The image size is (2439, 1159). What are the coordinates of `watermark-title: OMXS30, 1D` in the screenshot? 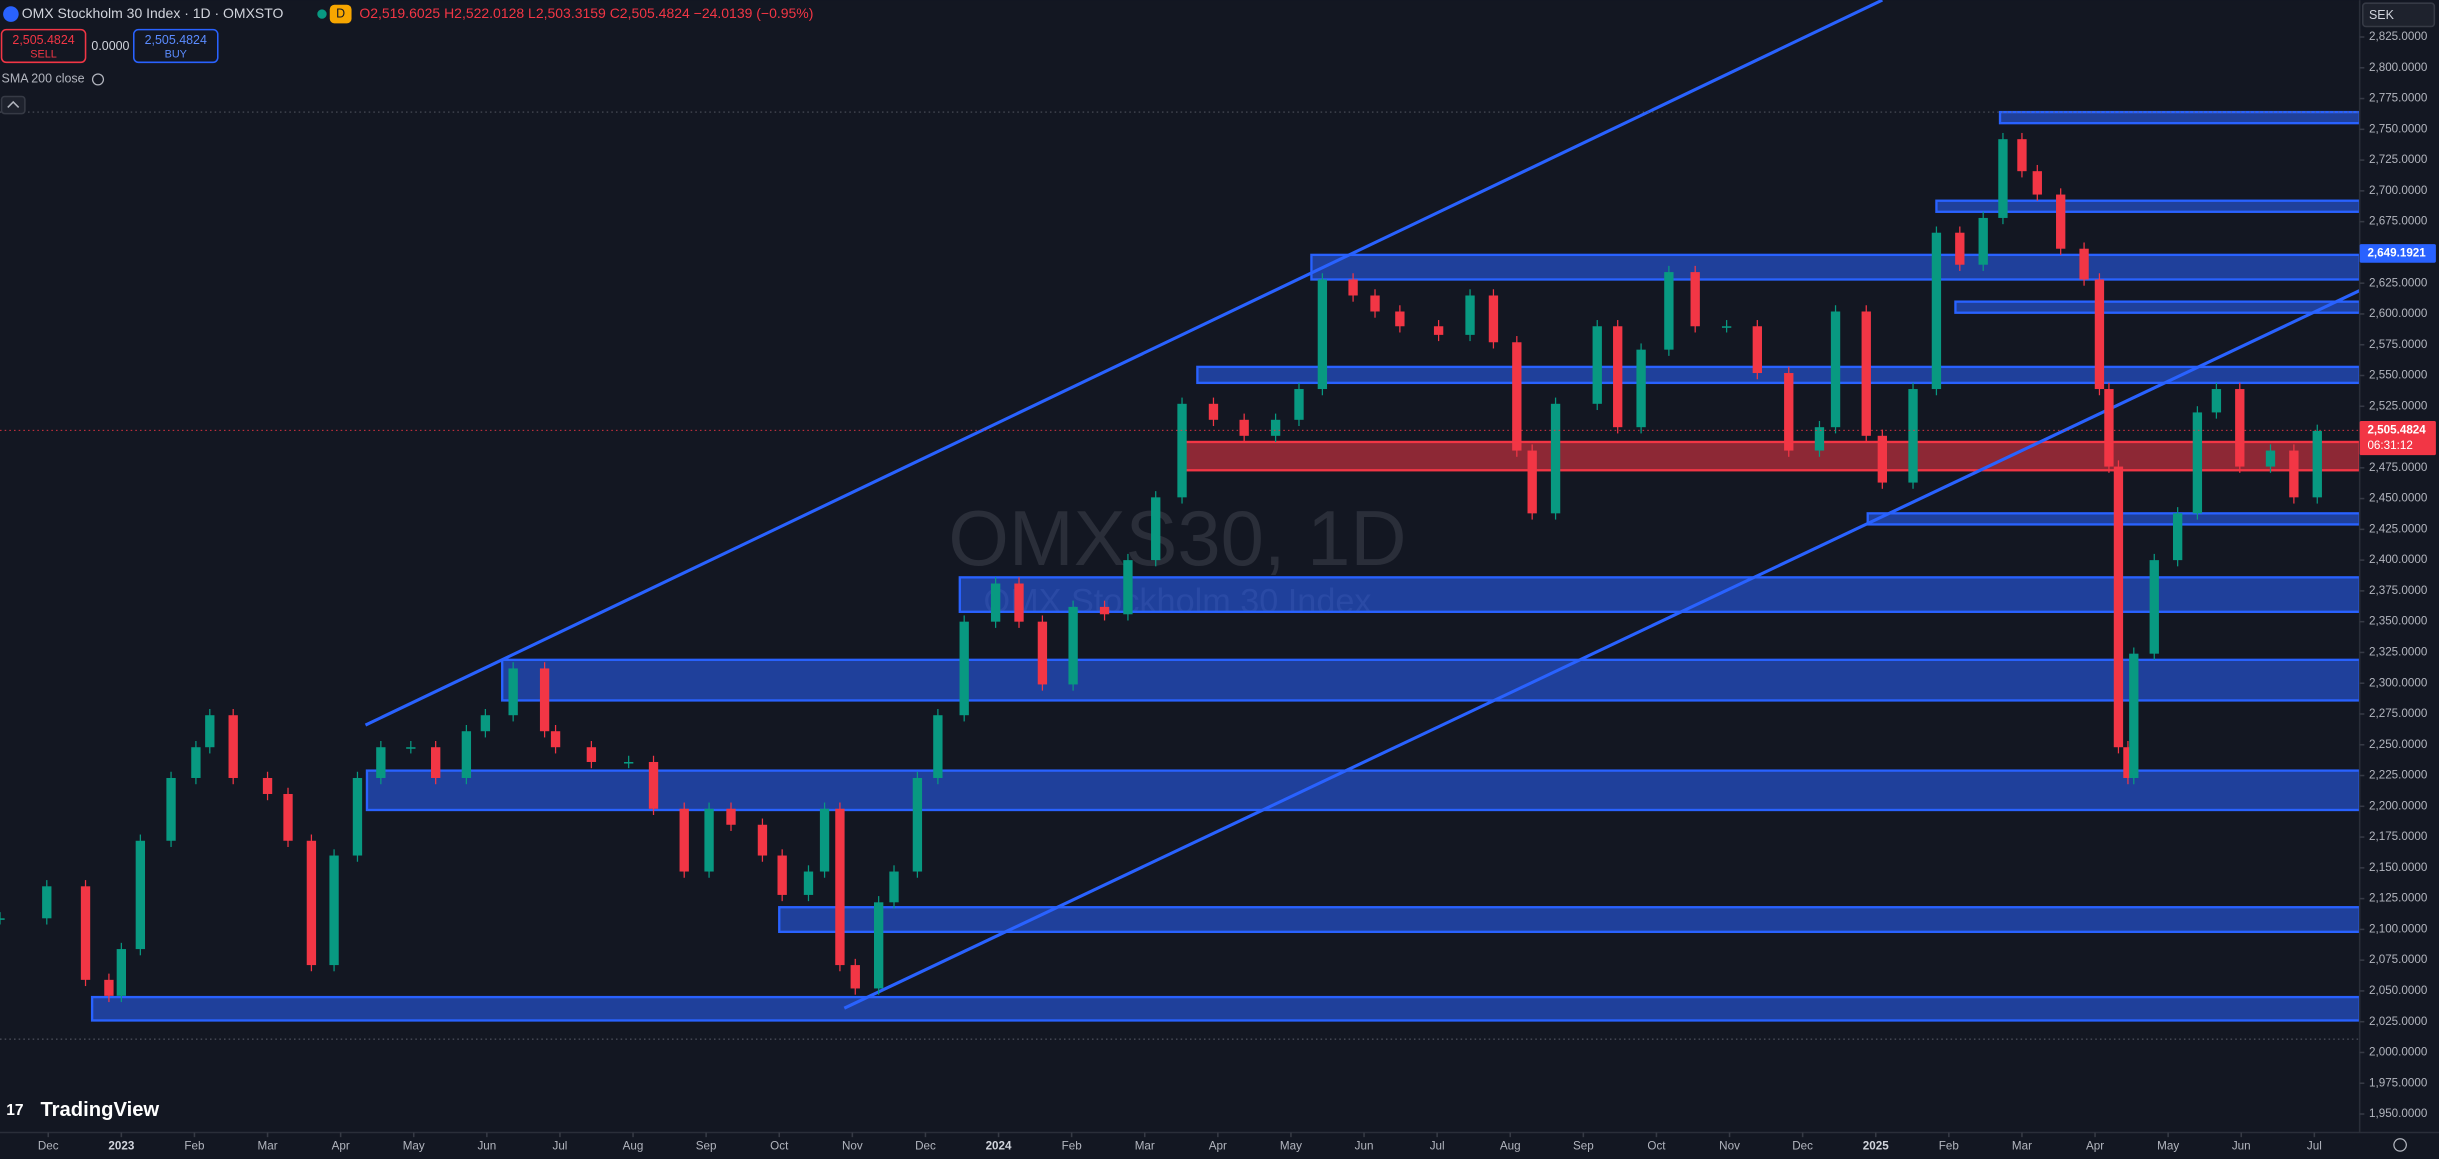 It's located at (1177, 539).